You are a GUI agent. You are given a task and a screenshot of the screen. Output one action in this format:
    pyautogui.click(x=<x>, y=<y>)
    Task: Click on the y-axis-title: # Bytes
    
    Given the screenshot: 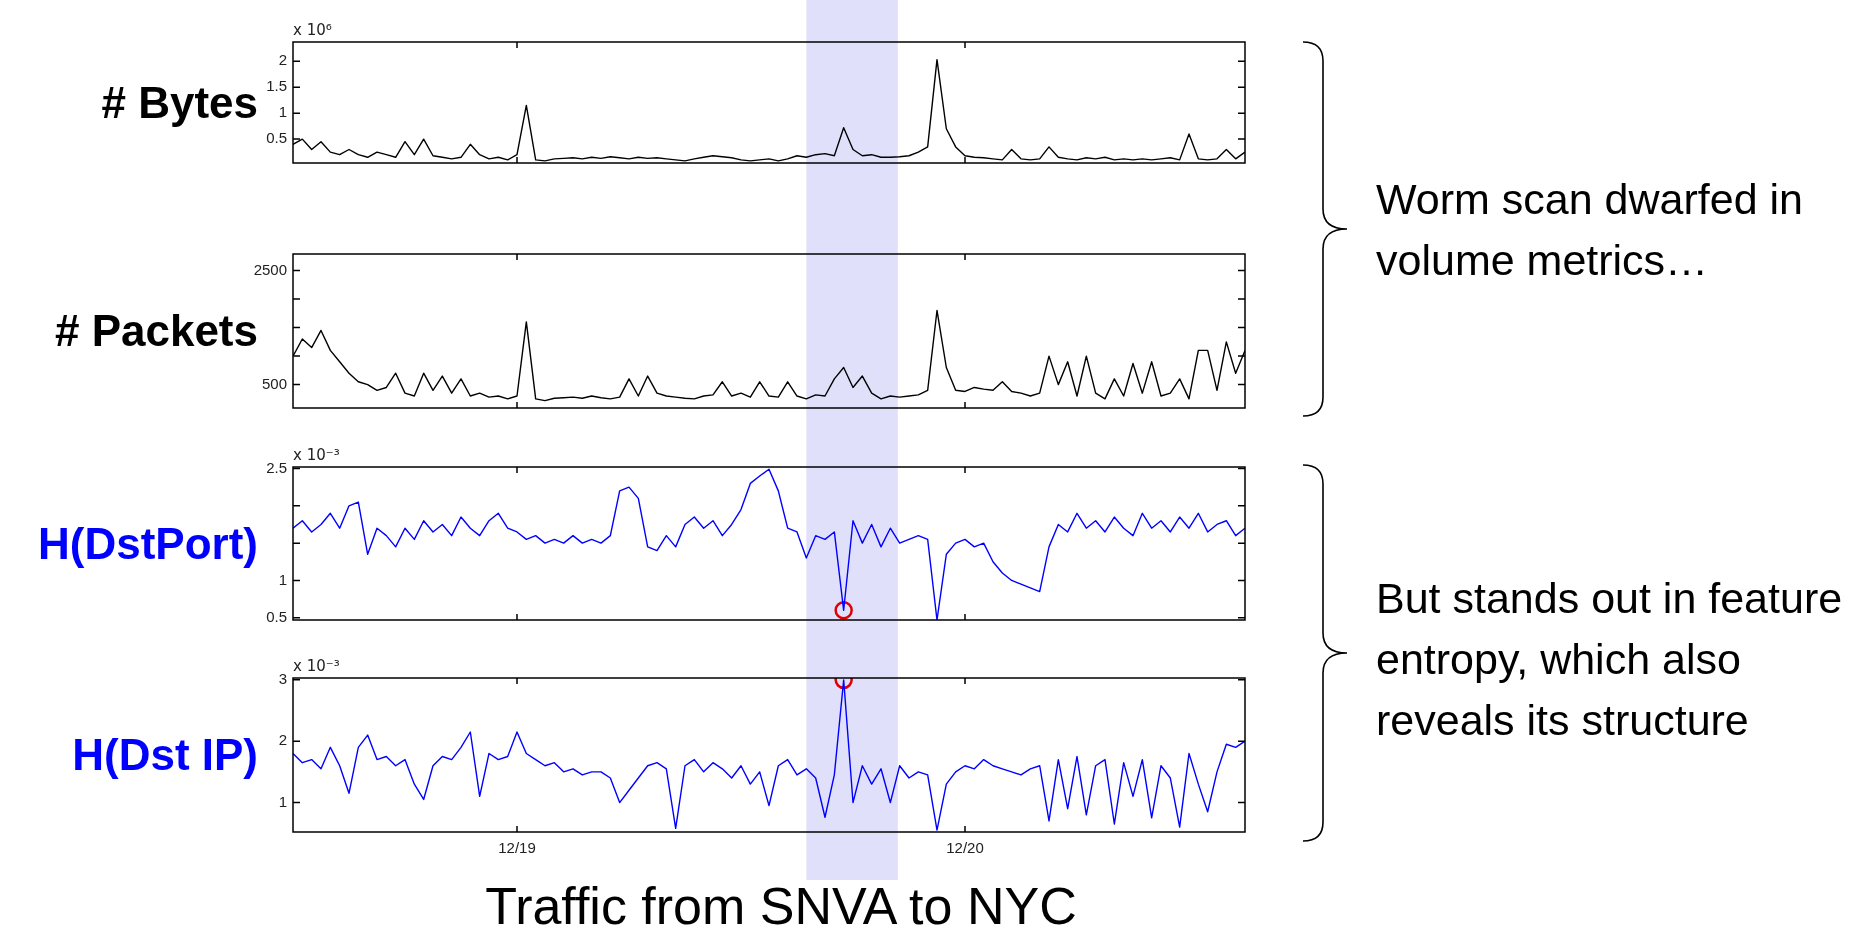 What is the action you would take?
    pyautogui.click(x=179, y=102)
    